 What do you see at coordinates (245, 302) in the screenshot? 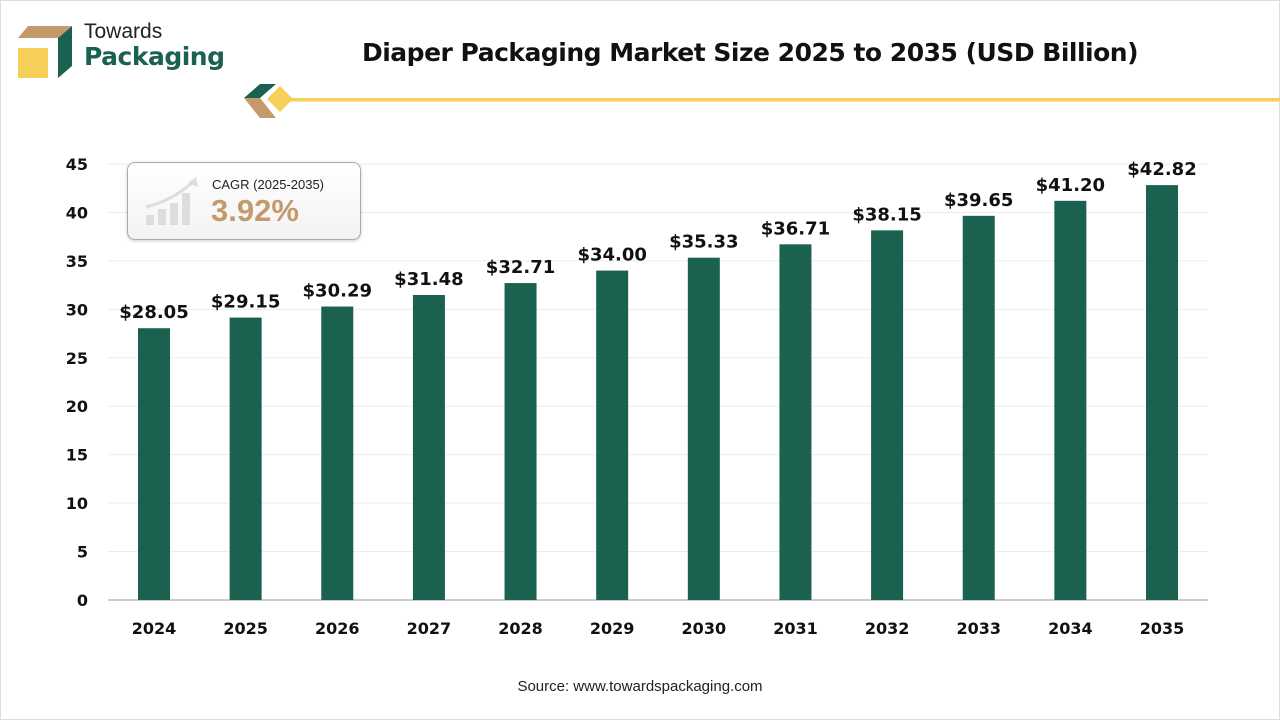
I see `data-label-2025: $29.15` at bounding box center [245, 302].